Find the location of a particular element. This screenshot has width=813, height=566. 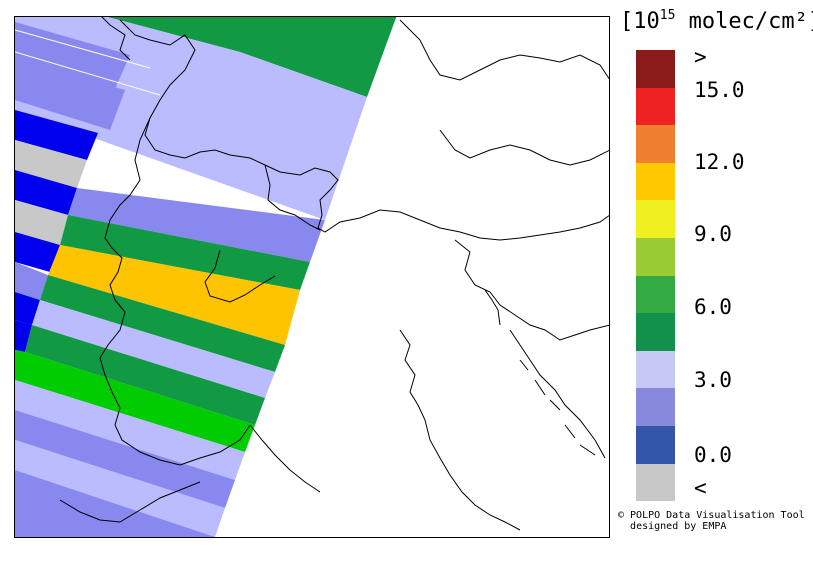

legend-title-bracket-open: [ is located at coordinates (627, 21).